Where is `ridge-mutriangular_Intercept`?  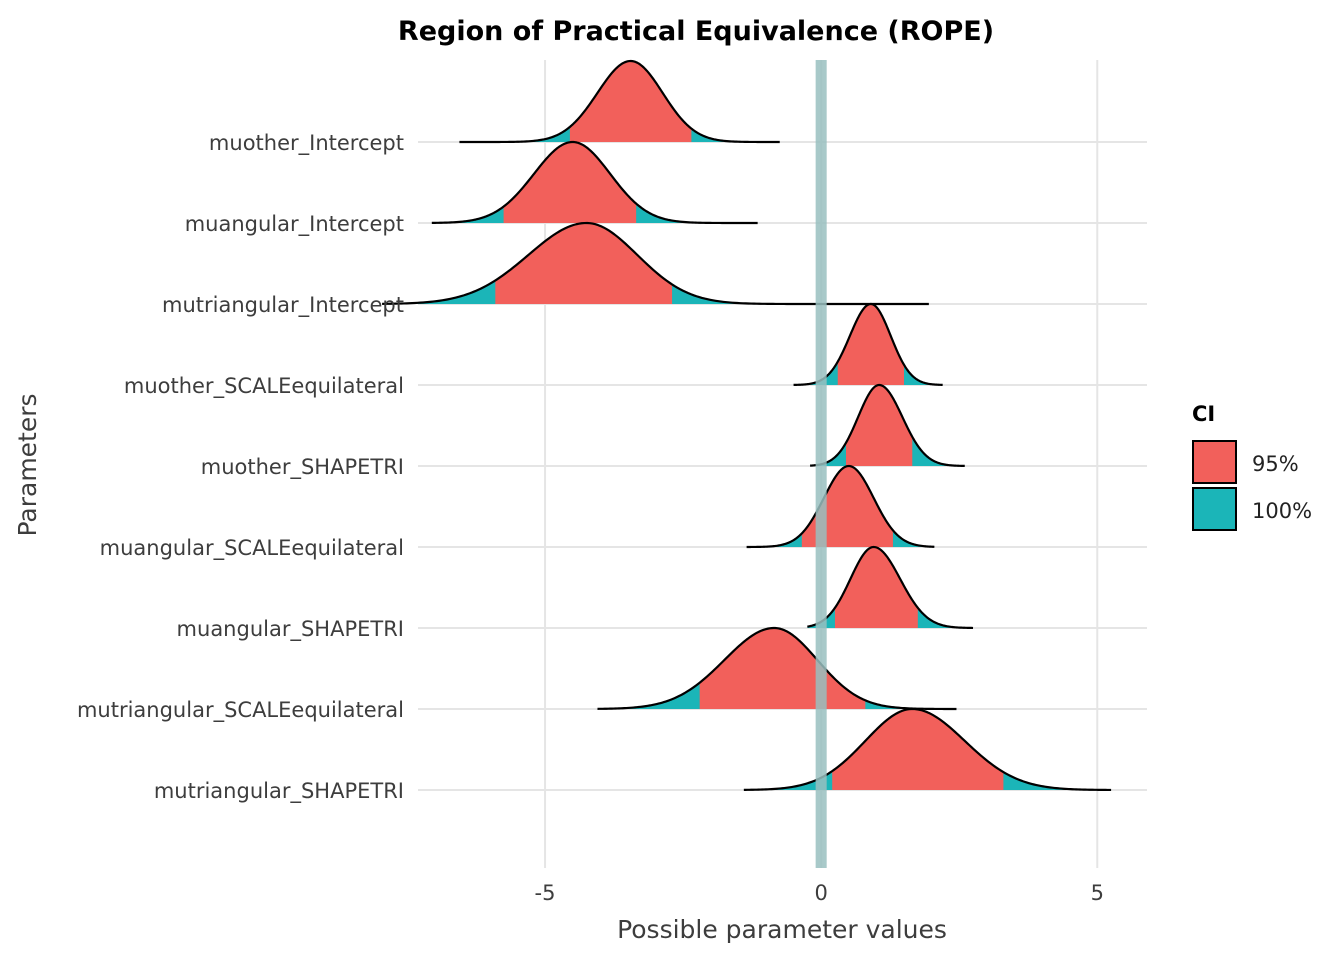 ridge-mutriangular_Intercept is located at coordinates (655, 263).